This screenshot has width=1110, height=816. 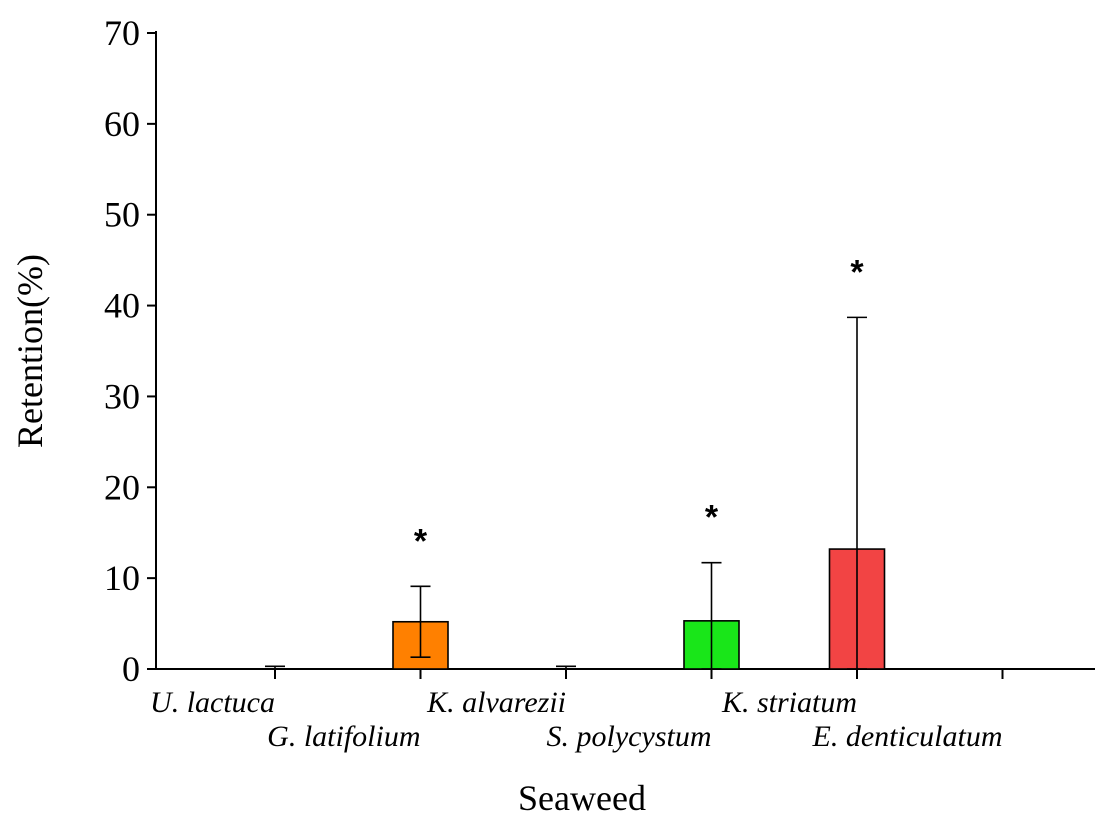 I want to click on x-tick-label-4: S. polycystum, so click(x=629, y=736).